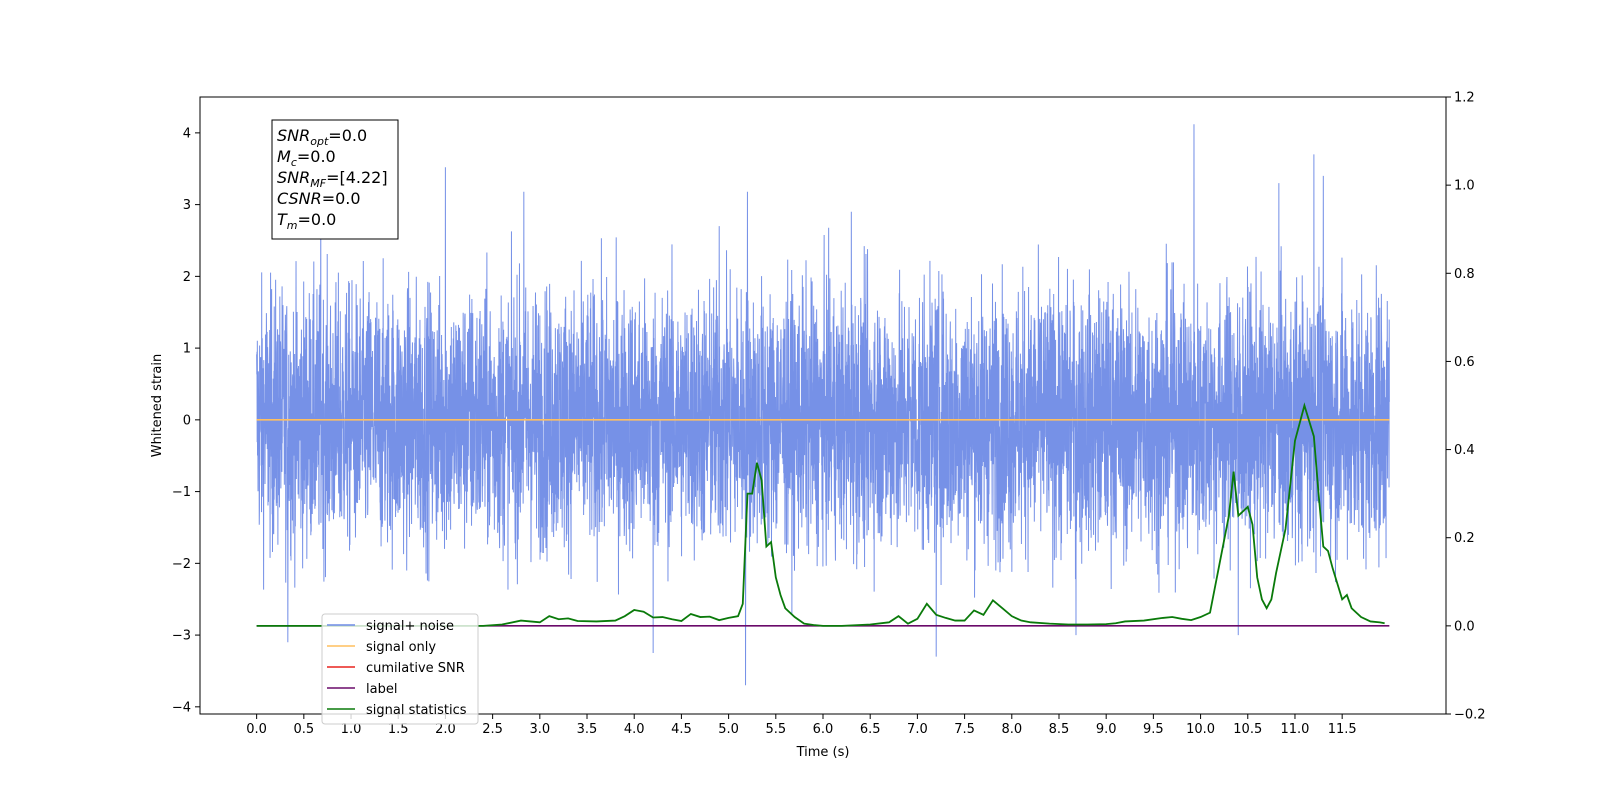 The height and width of the screenshot is (800, 1600). I want to click on x-tick-label: 3.5, so click(587, 729).